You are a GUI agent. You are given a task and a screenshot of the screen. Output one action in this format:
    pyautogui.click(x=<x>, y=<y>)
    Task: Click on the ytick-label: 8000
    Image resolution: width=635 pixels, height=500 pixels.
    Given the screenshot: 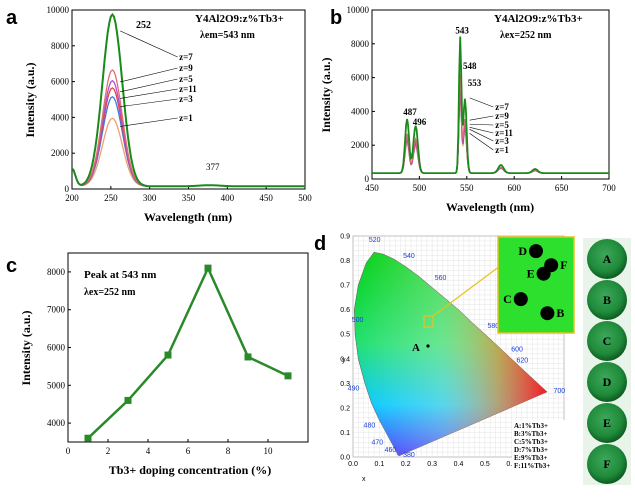 What is the action you would take?
    pyautogui.click(x=60, y=46)
    